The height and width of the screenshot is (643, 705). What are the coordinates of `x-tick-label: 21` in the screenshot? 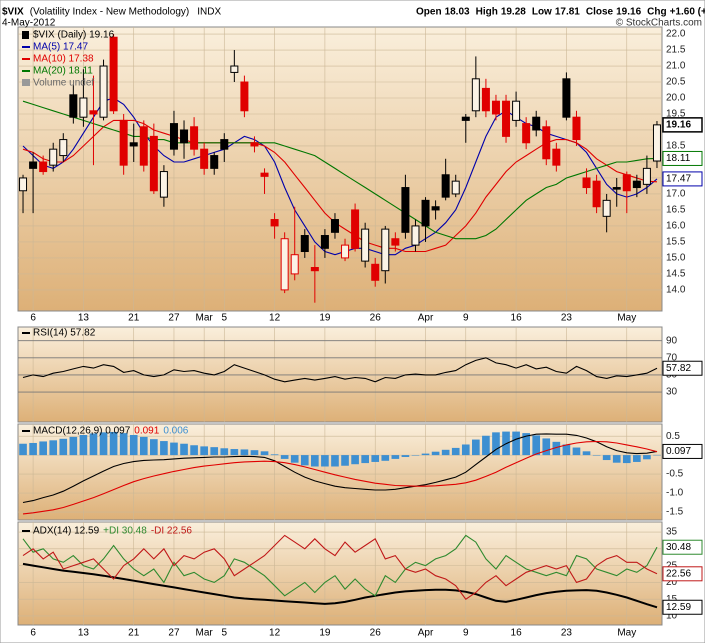 It's located at (134, 318).